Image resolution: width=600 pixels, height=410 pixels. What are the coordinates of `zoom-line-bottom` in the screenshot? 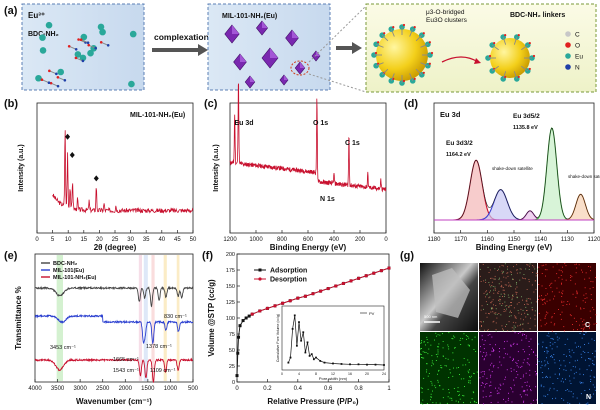 It's located at (337, 83).